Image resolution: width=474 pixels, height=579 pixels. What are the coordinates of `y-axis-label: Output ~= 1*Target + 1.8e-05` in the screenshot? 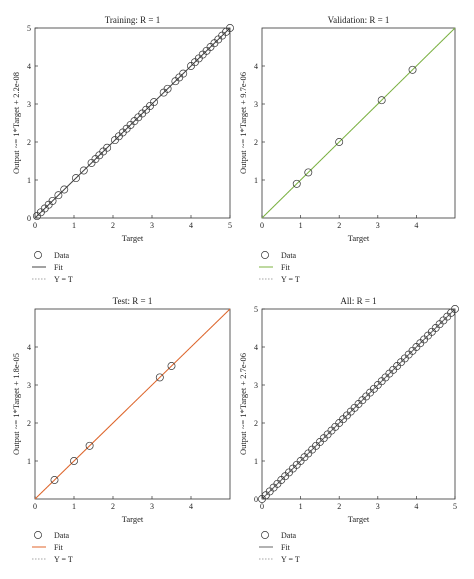 It's located at (16, 404).